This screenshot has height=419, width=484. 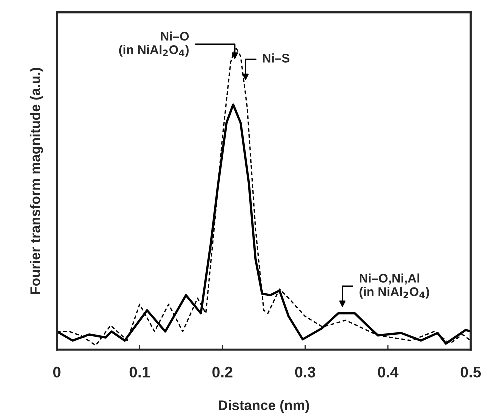 I want to click on annotation: Ni–S, so click(x=276, y=58).